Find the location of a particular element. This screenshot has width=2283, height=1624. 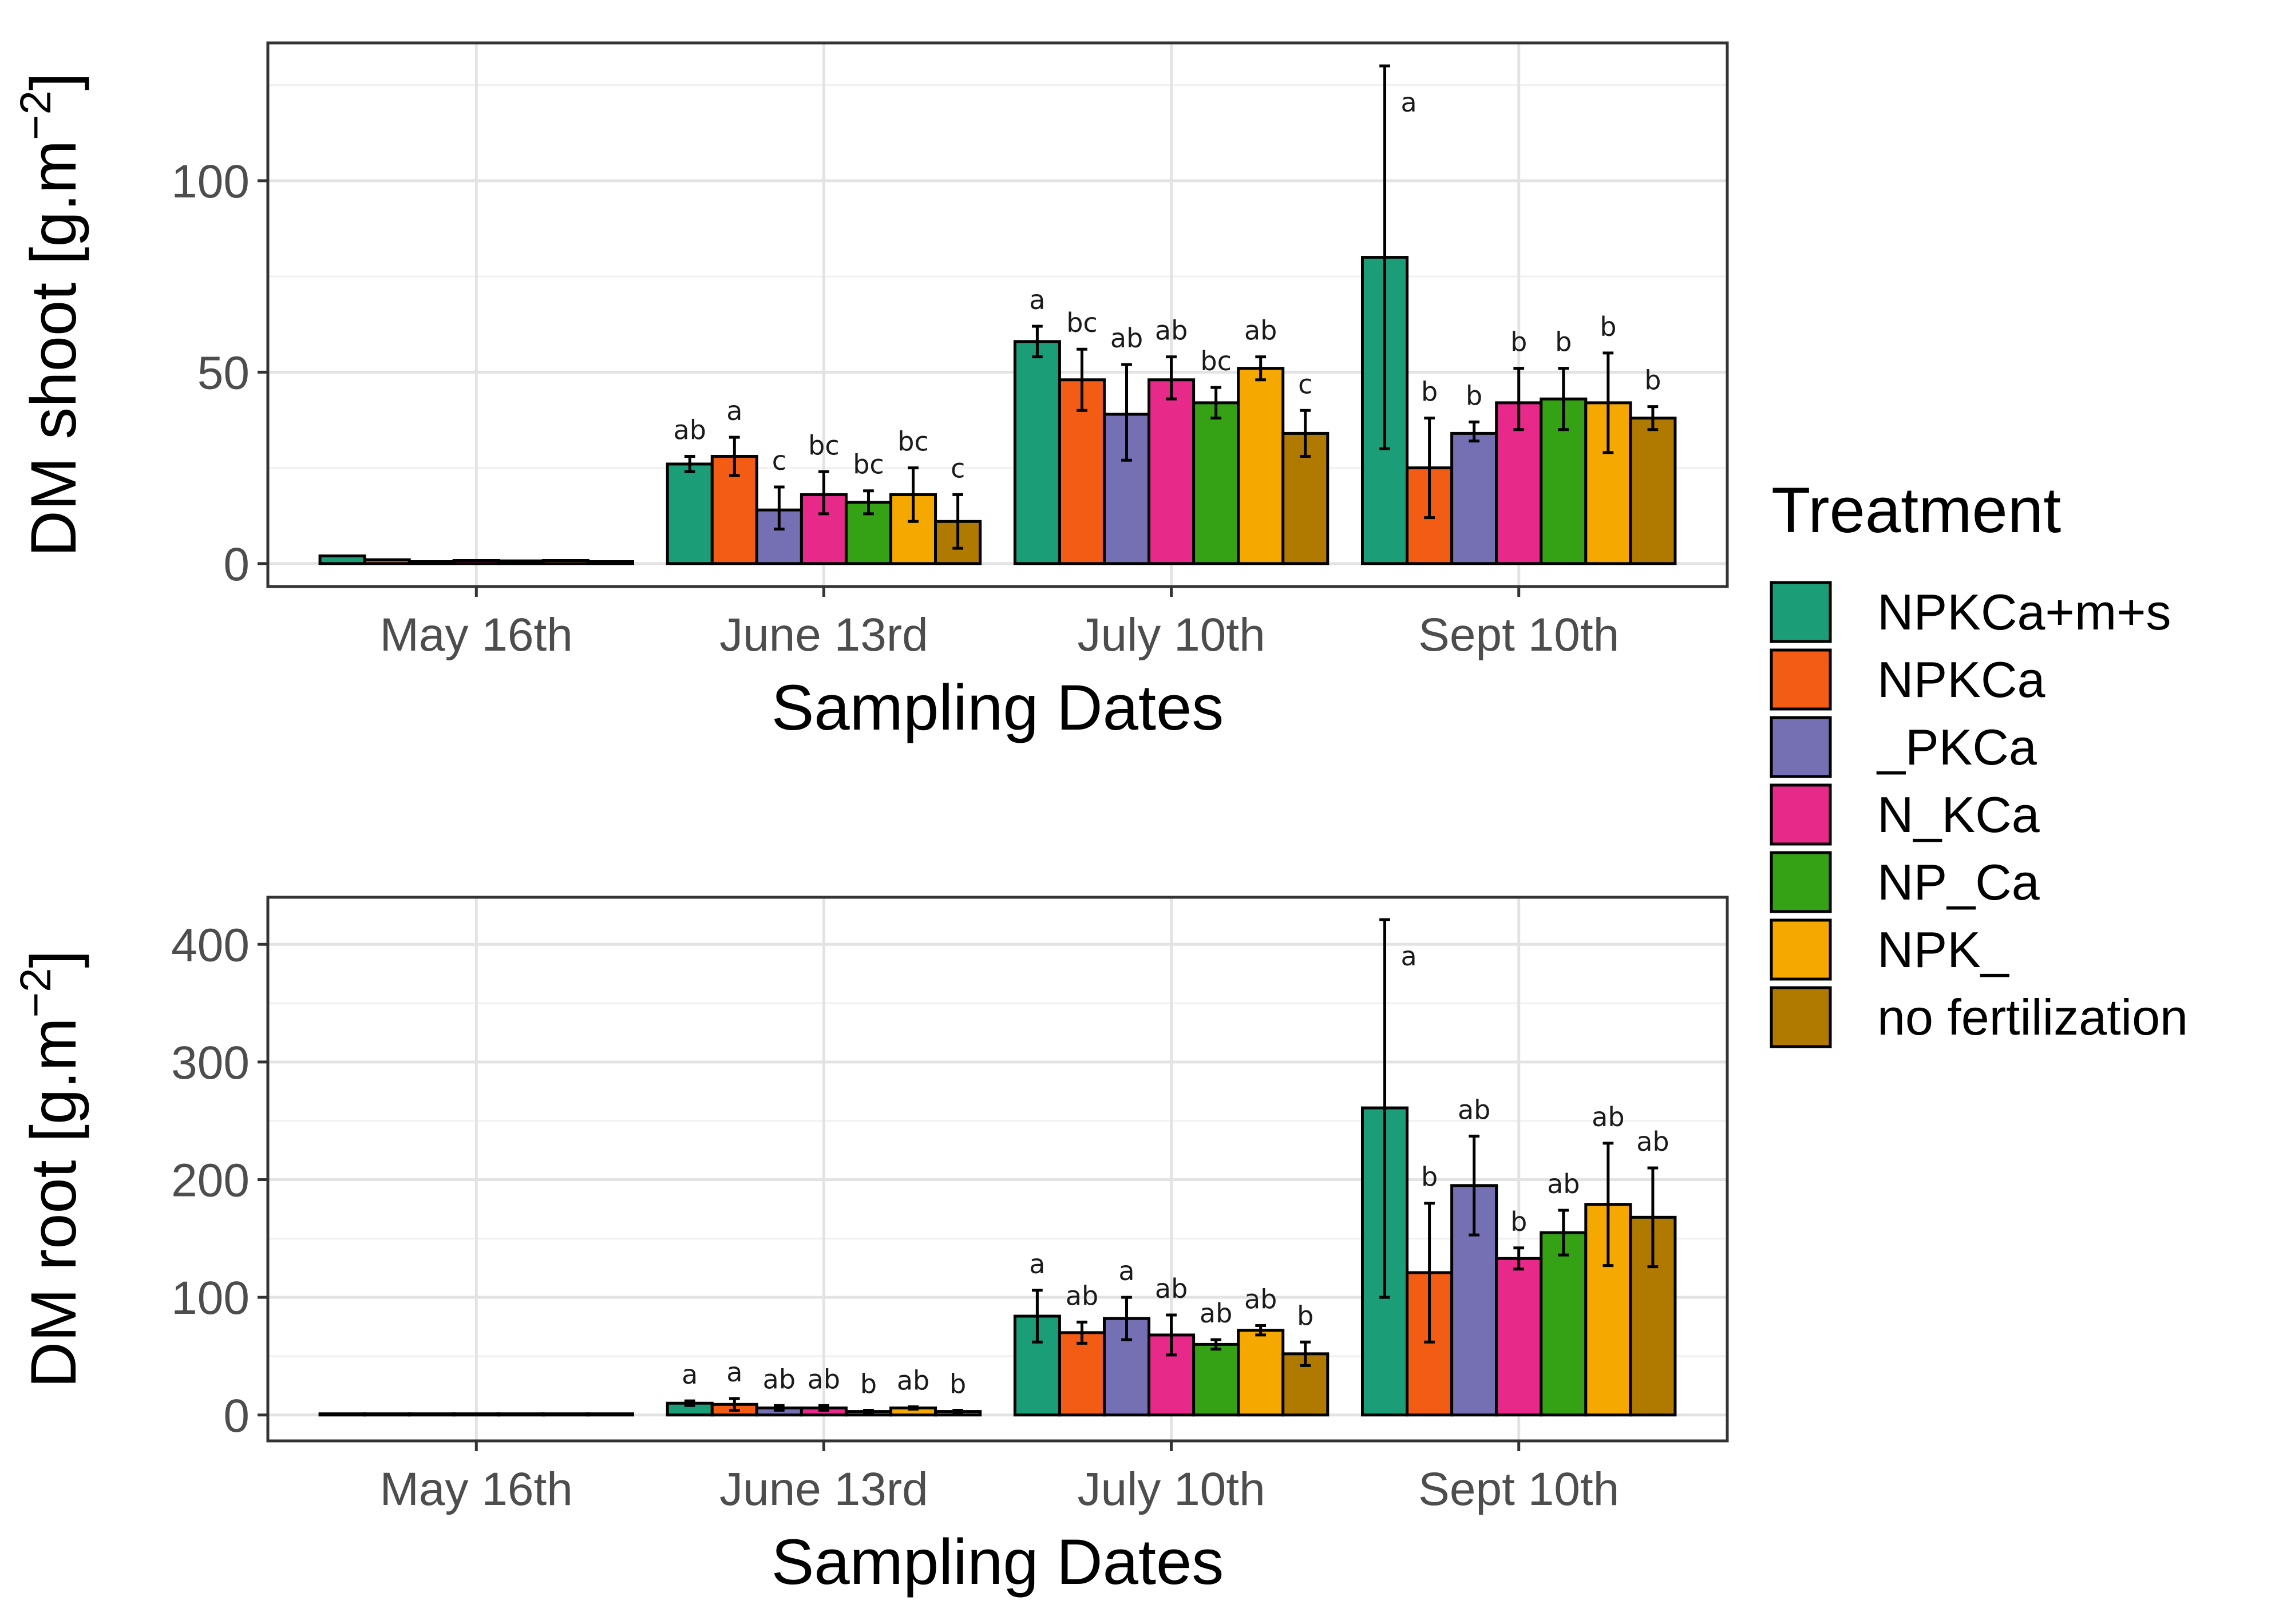

legend-label: N_KCa is located at coordinates (1959, 814).